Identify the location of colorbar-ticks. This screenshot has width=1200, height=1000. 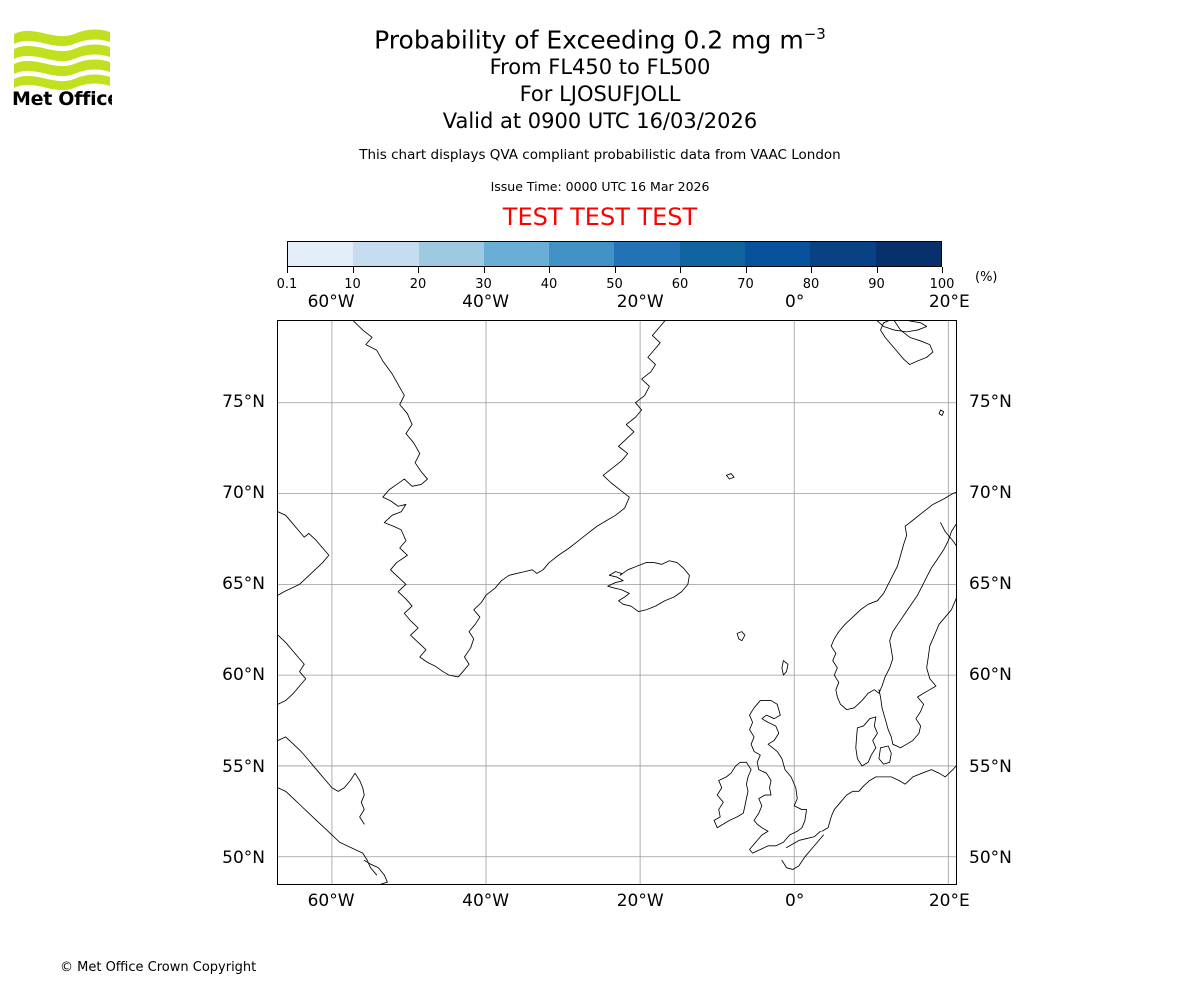
(615, 272).